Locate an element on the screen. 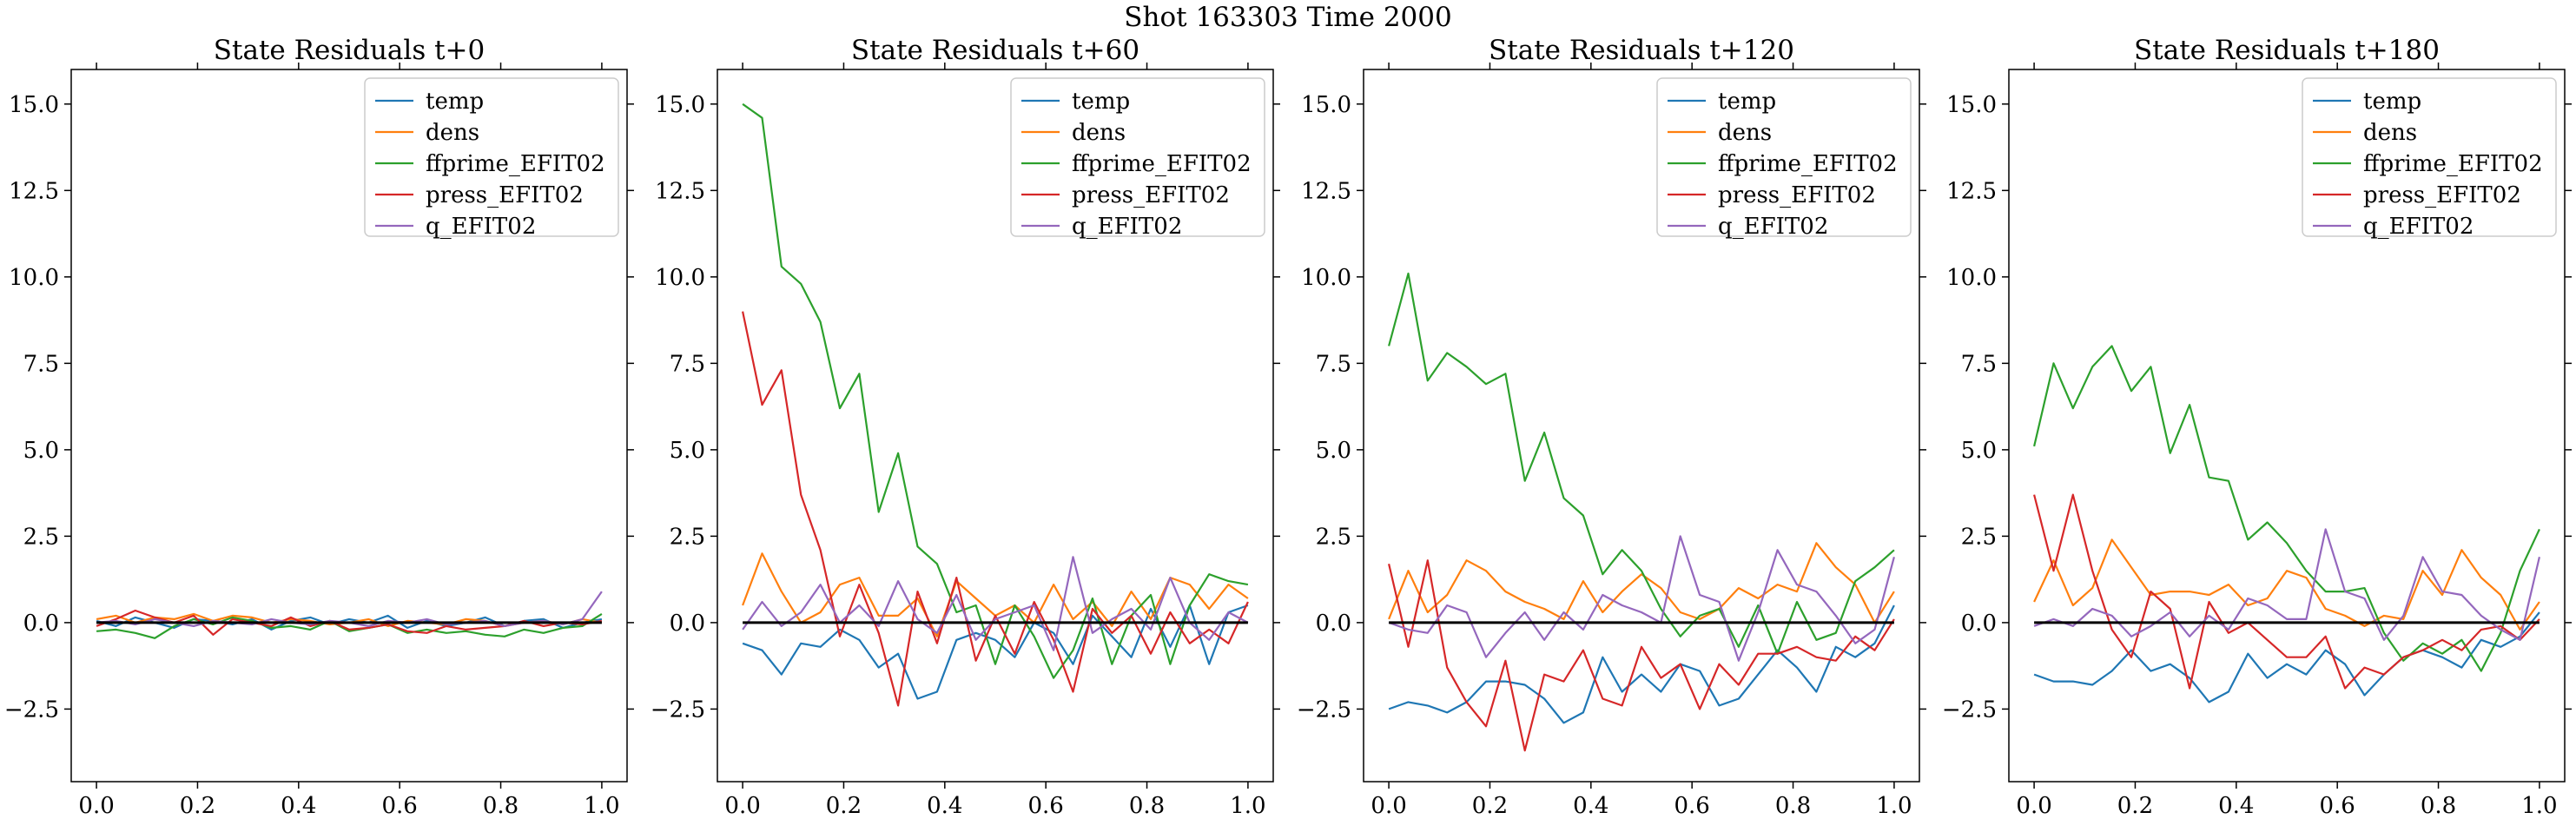 This screenshot has height=819, width=2576. chart-title: State Residuals t+180 is located at coordinates (2287, 50).